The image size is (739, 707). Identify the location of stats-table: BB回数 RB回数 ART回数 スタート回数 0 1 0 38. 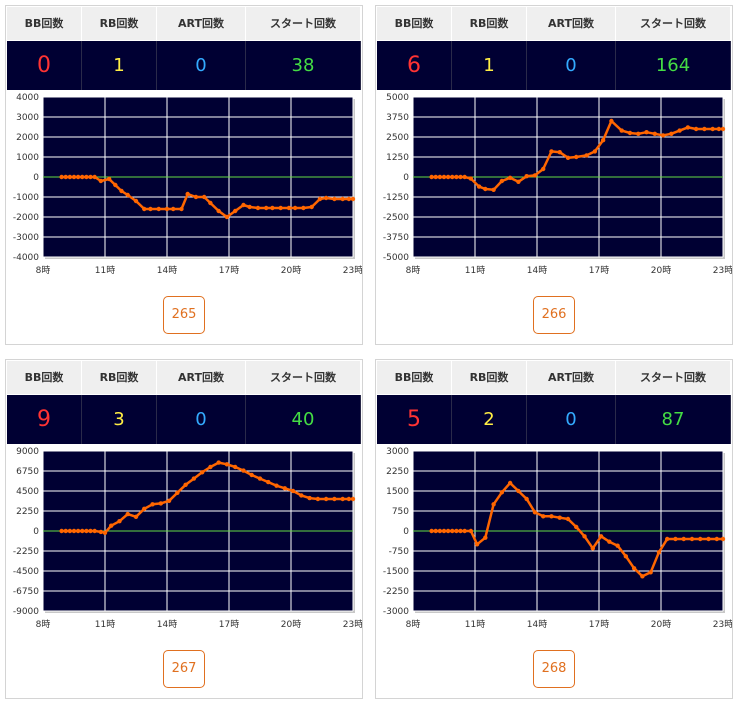
(184, 49).